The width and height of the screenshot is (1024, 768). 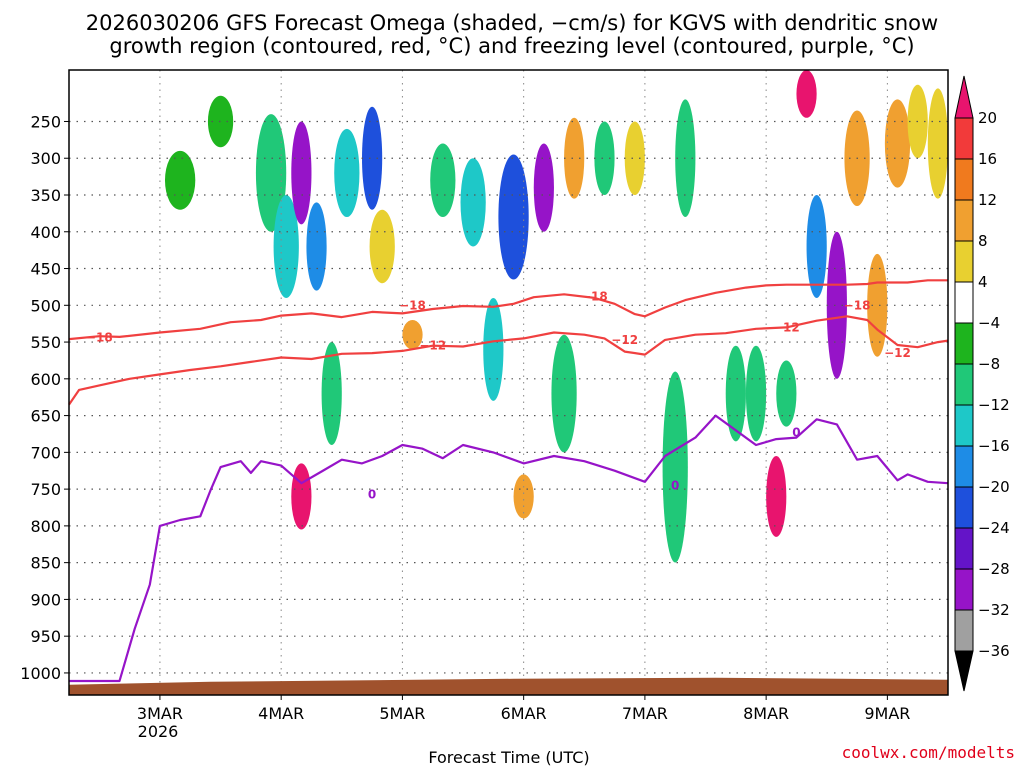 I want to click on x-axis: 3MAR 4MAR 5MAR 6MAR 7MAR 8MAR 9MAR, so click(x=523, y=709).